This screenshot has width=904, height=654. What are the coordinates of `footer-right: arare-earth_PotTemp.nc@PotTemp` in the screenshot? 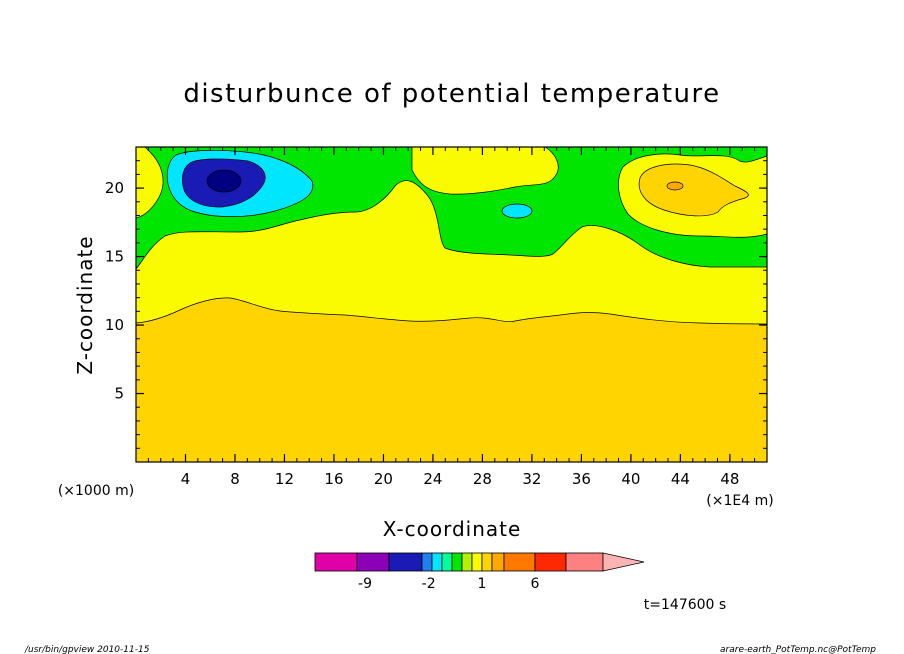 It's located at (798, 649).